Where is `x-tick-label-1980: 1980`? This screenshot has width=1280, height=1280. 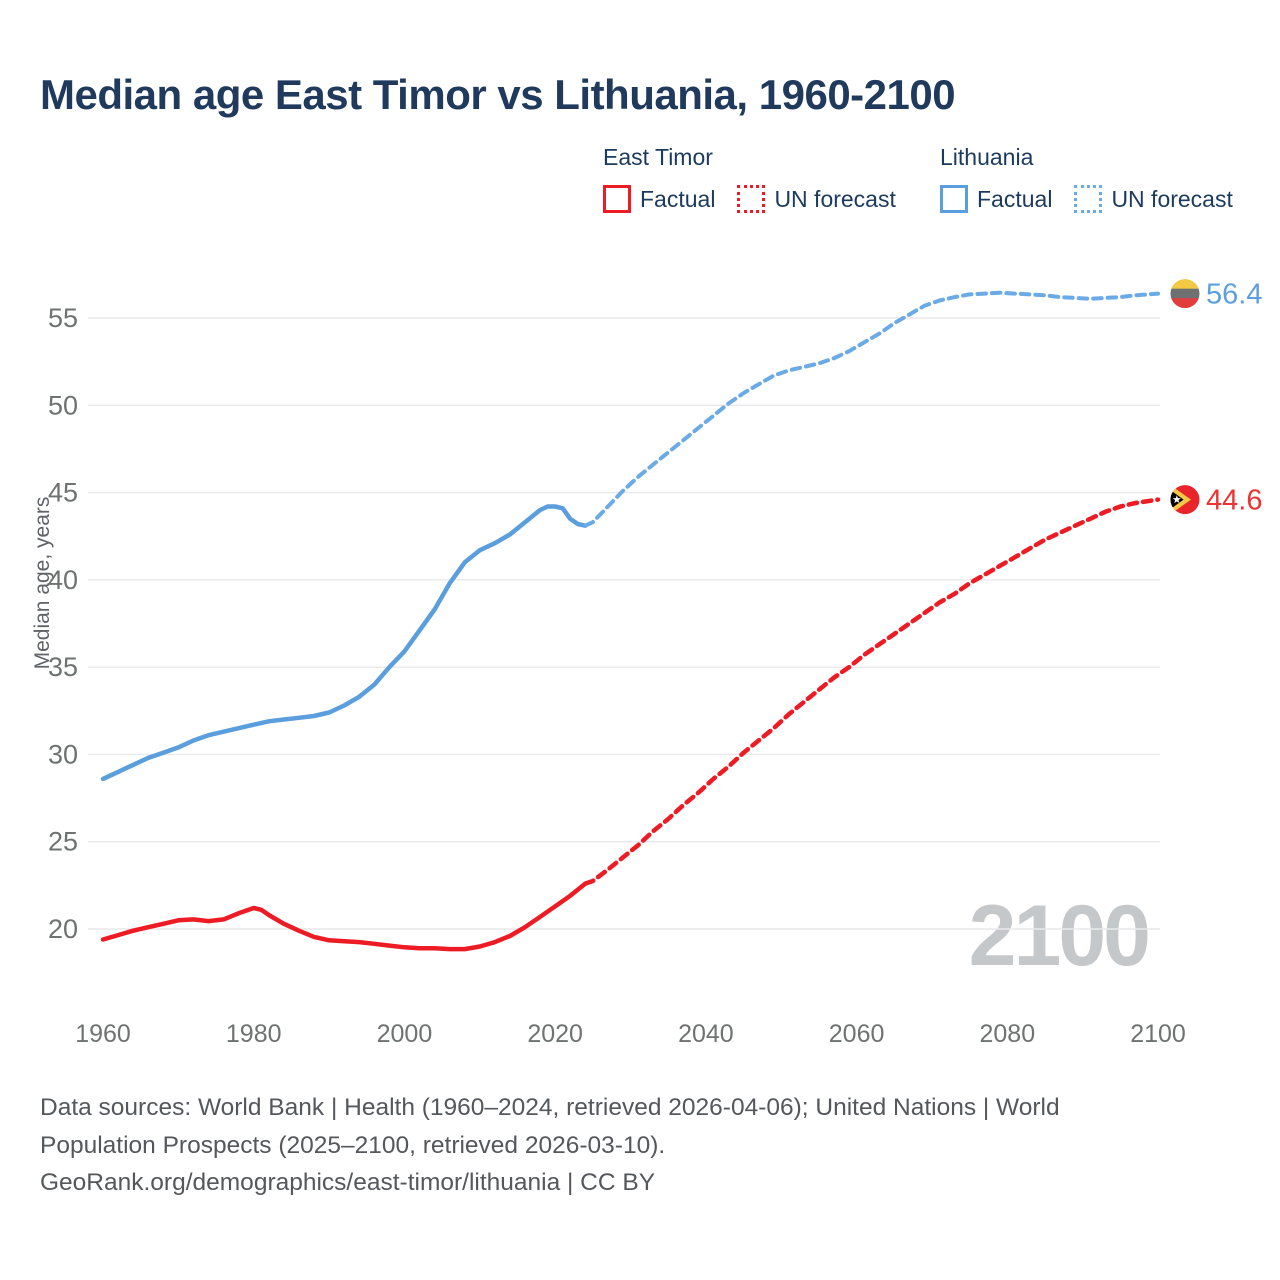
x-tick-label-1980: 1980 is located at coordinates (254, 1034).